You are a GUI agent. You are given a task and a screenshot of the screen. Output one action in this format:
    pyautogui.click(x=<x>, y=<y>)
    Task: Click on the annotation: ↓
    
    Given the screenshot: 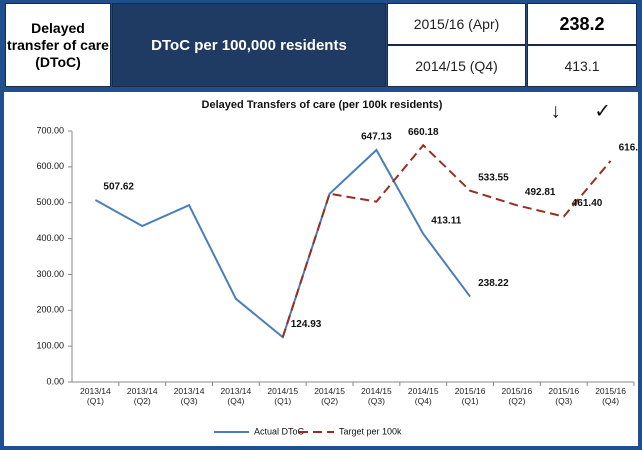 What is the action you would take?
    pyautogui.click(x=556, y=111)
    